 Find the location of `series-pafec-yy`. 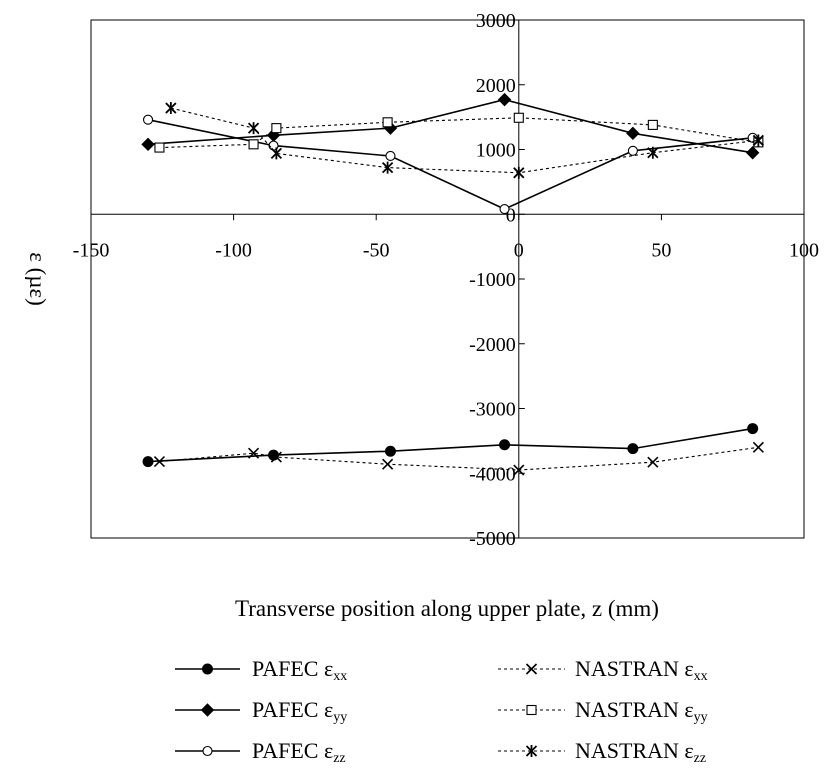

series-pafec-yy is located at coordinates (450, 126).